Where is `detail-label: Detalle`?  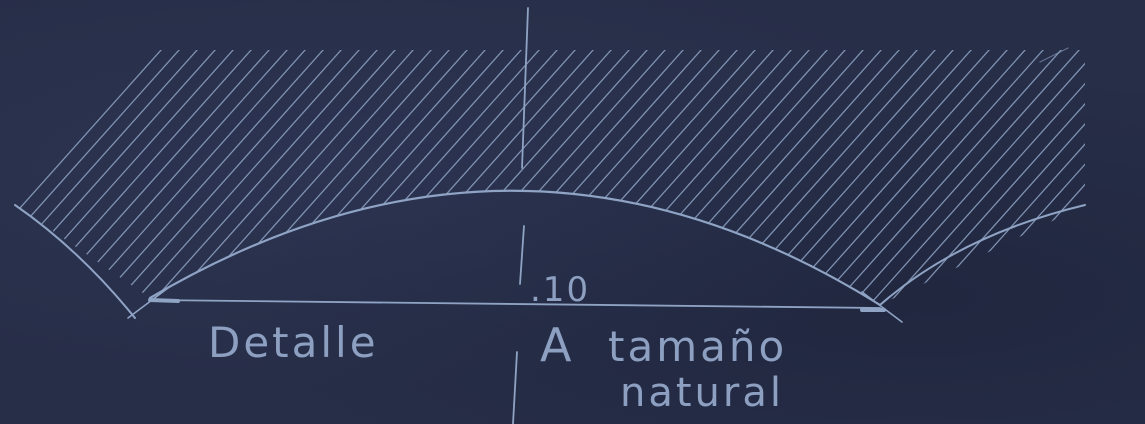 detail-label: Detalle is located at coordinates (293, 342).